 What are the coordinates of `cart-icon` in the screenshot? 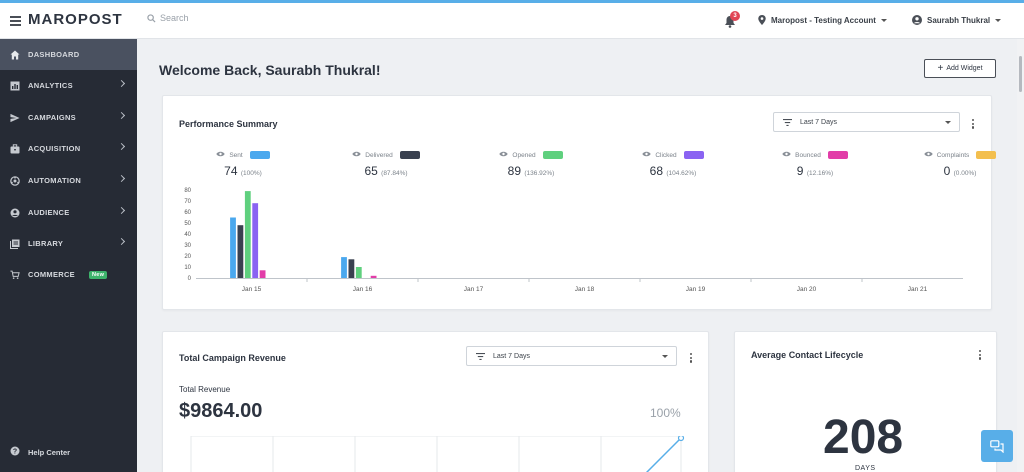 It's located at (15, 275).